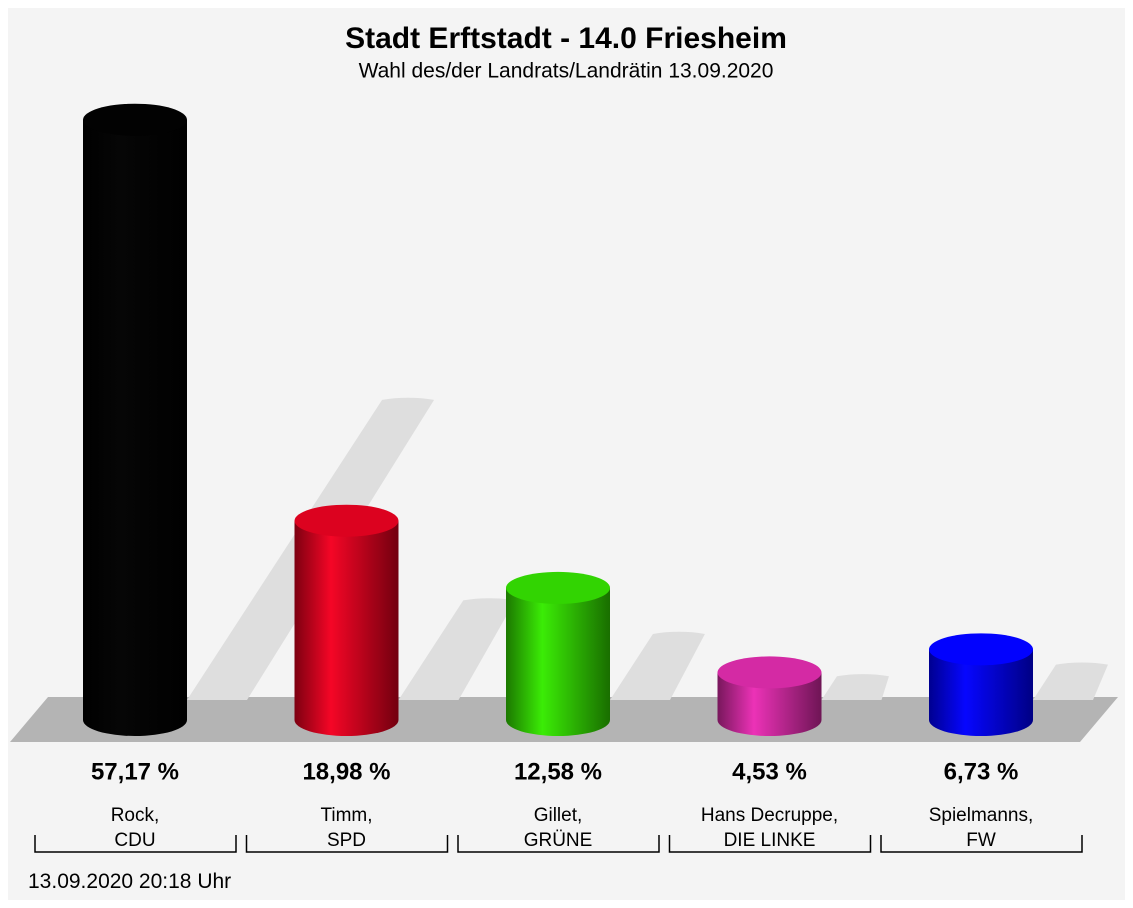  Describe the element at coordinates (558, 771) in the screenshot. I see `value-label: 12,58 %` at that location.